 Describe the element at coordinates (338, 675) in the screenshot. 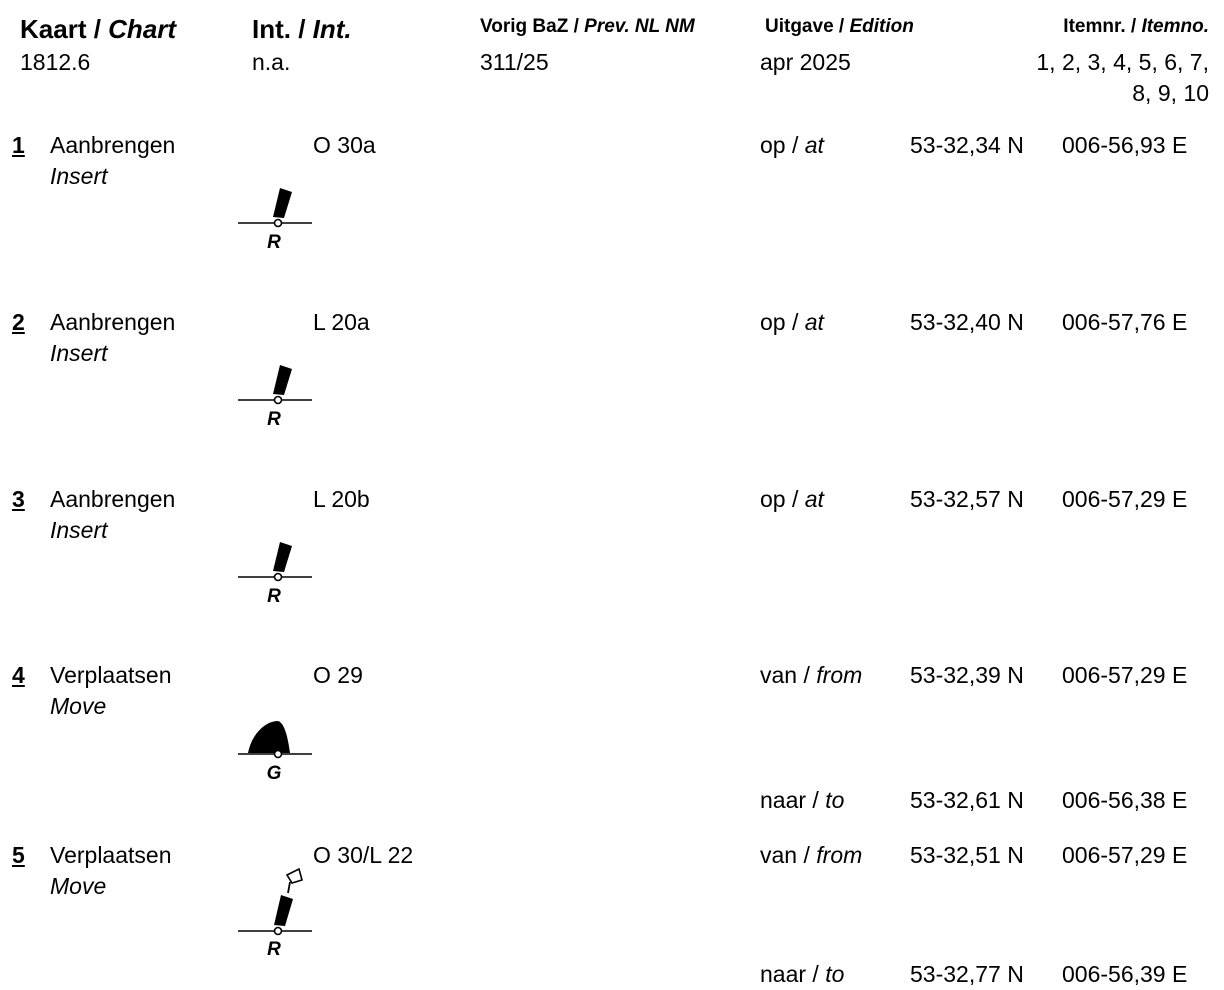

I see `item-object-name: O 29` at that location.